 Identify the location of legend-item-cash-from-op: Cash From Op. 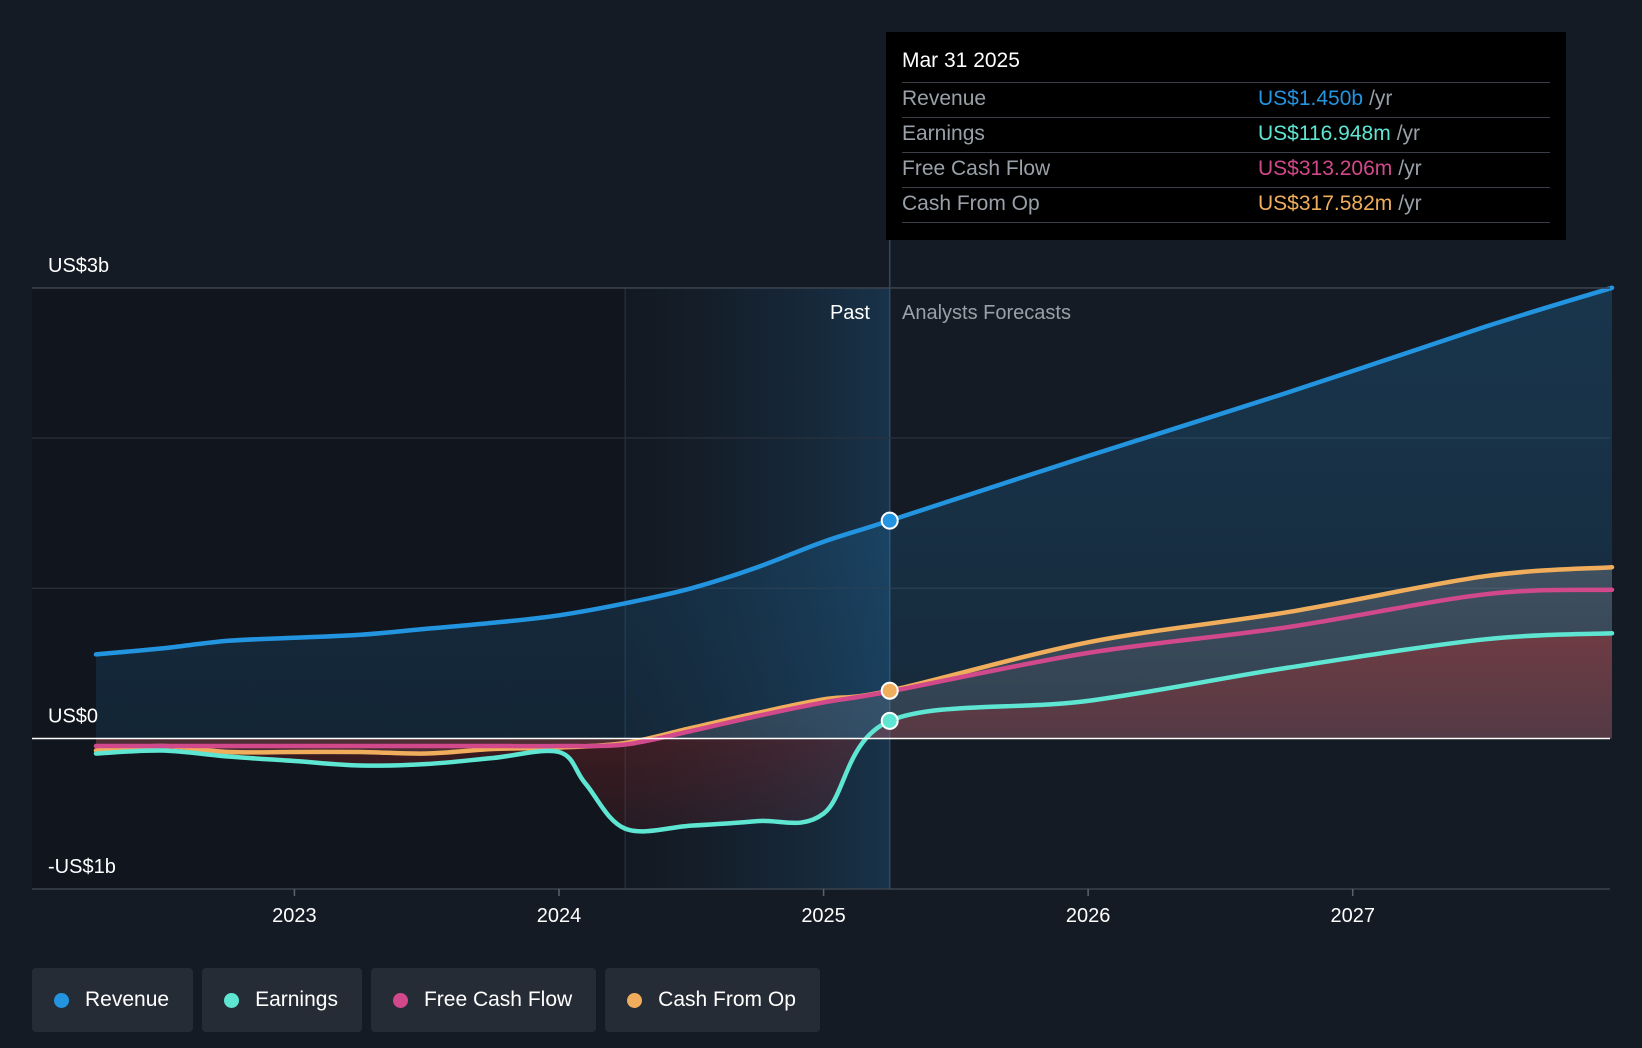
(712, 1000).